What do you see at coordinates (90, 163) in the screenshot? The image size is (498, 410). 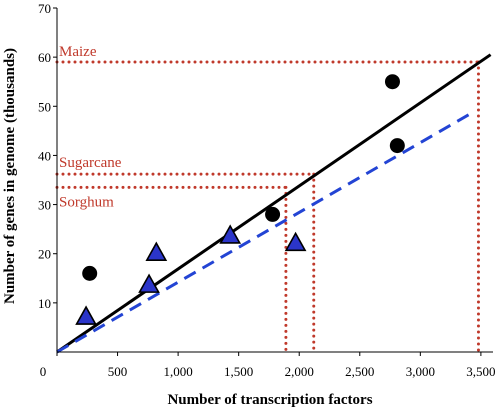 I see `annotation-sugarcane: Sugarcane` at bounding box center [90, 163].